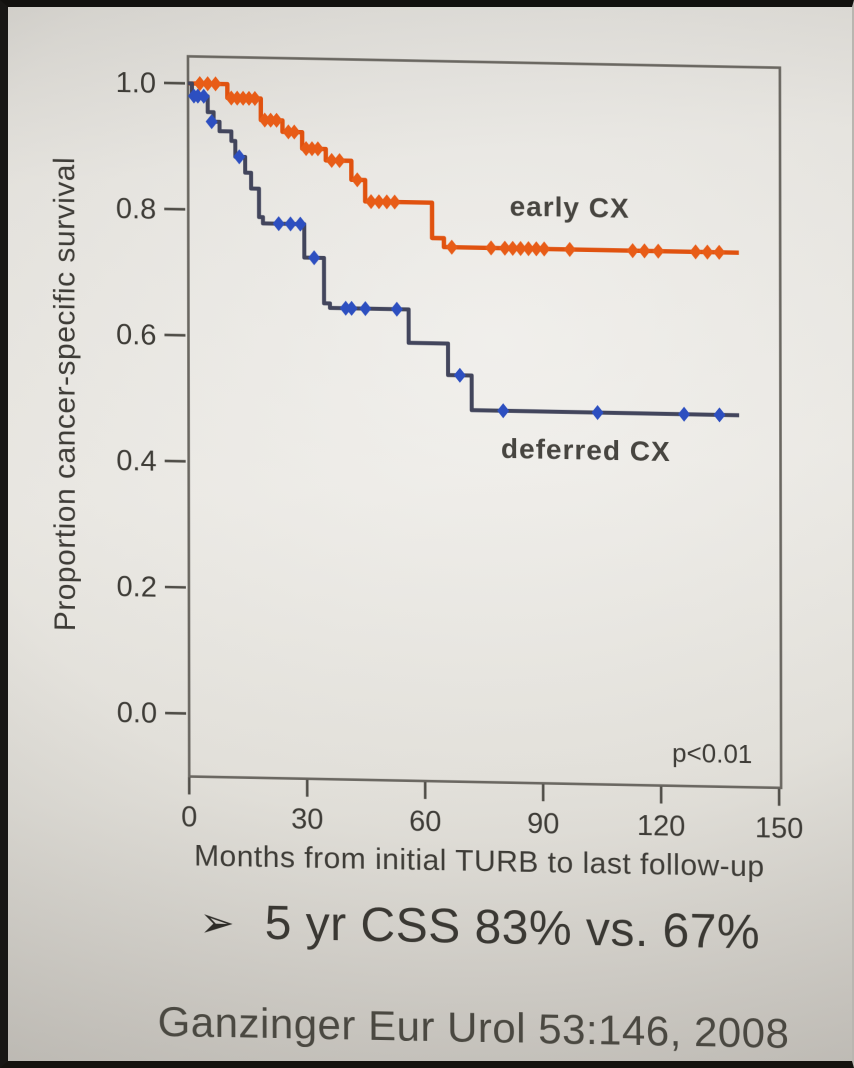 Image resolution: width=854 pixels, height=1068 pixels. What do you see at coordinates (586, 450) in the screenshot?
I see `series-label-deferred-cx: deferred CX` at bounding box center [586, 450].